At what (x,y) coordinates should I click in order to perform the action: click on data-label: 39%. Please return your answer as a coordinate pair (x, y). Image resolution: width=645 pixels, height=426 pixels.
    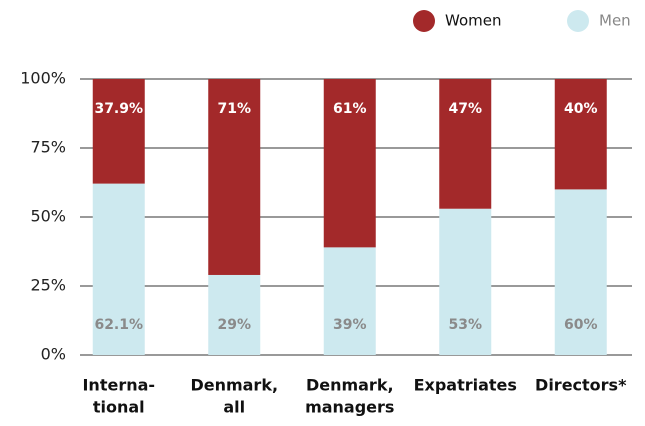
    Looking at the image, I should click on (350, 325).